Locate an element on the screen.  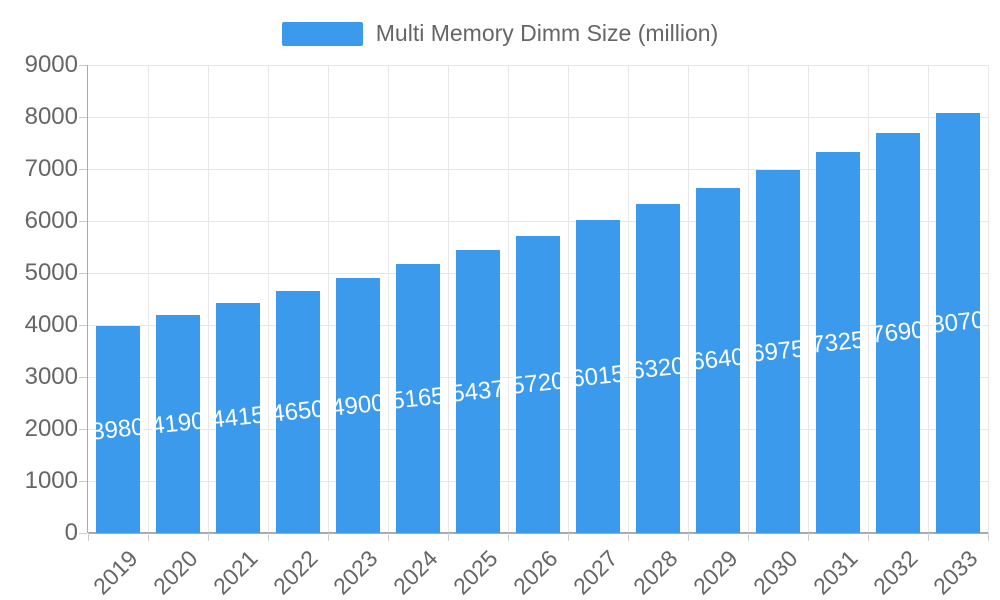
bar: 4190 is located at coordinates (178, 424).